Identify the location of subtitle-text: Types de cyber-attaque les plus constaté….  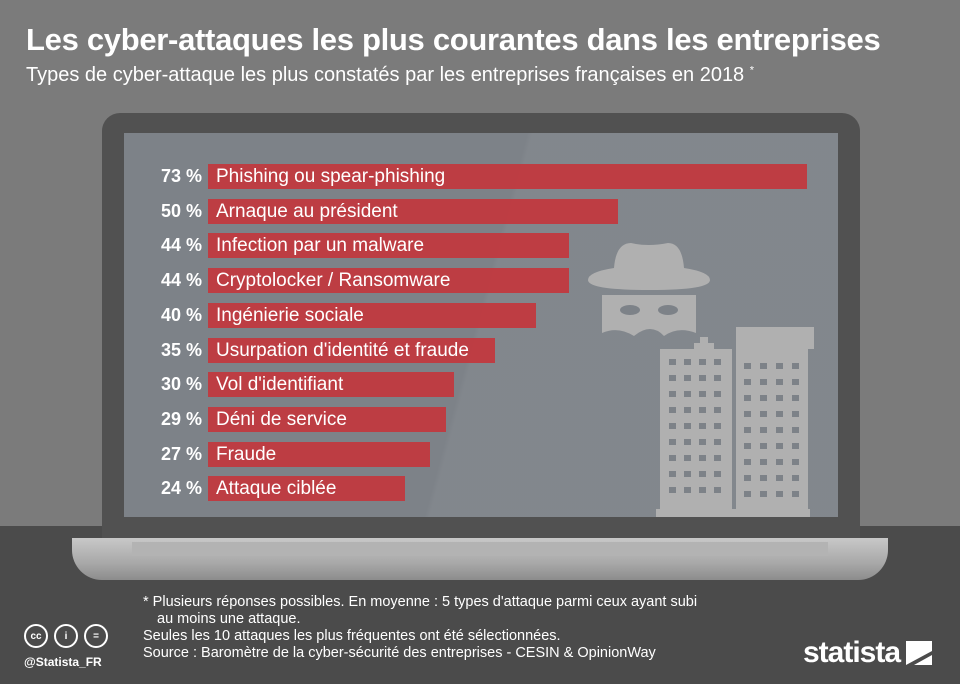
(385, 75).